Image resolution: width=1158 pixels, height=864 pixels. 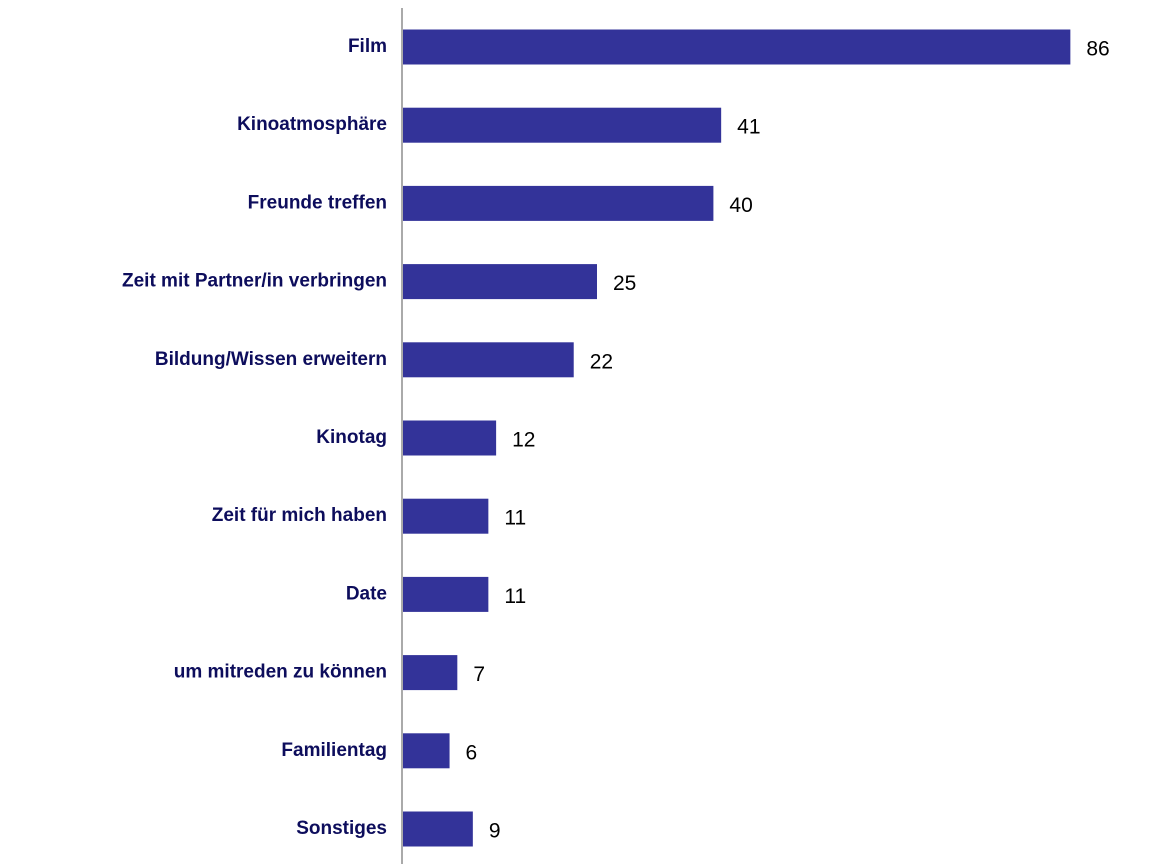 I want to click on category-label: Date, so click(x=366, y=593).